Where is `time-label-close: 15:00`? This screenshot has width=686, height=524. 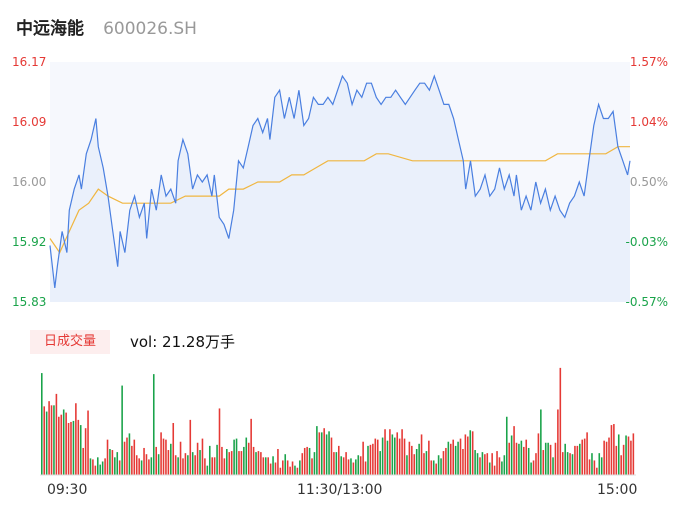 time-label-close: 15:00 is located at coordinates (617, 490).